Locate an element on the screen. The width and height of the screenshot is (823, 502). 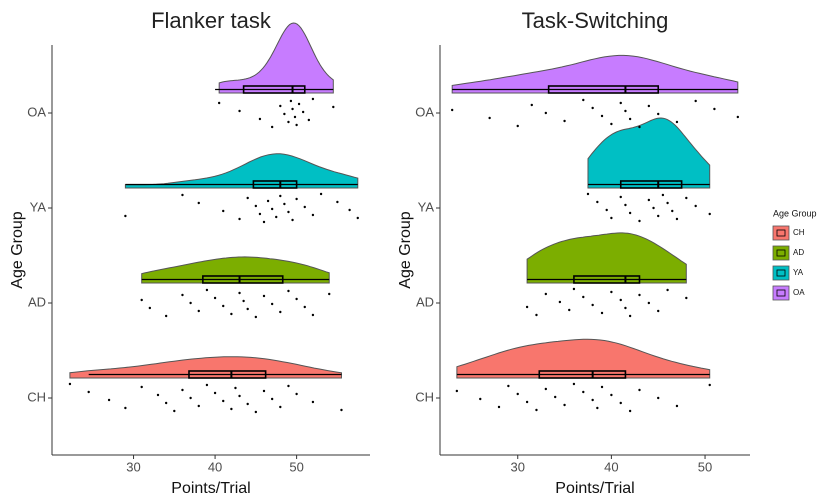
legend-label: OA is located at coordinates (799, 292).